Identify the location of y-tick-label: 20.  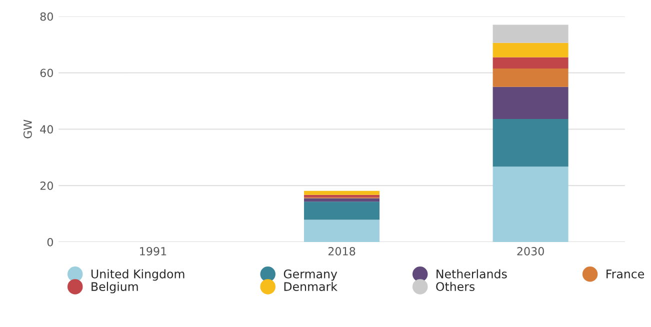
(46, 186).